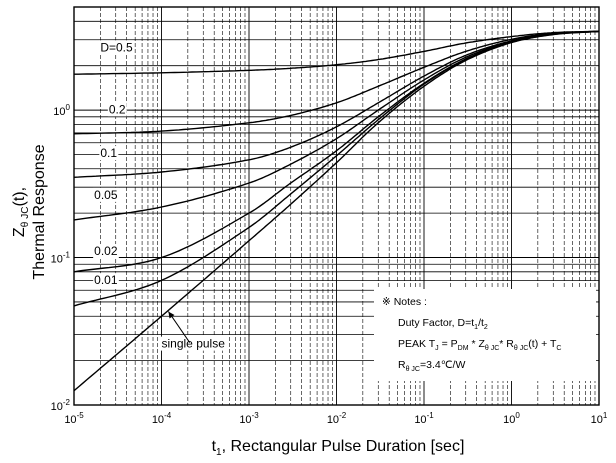  What do you see at coordinates (67, 402) in the screenshot?
I see `y-tick-exponent: -2` at bounding box center [67, 402].